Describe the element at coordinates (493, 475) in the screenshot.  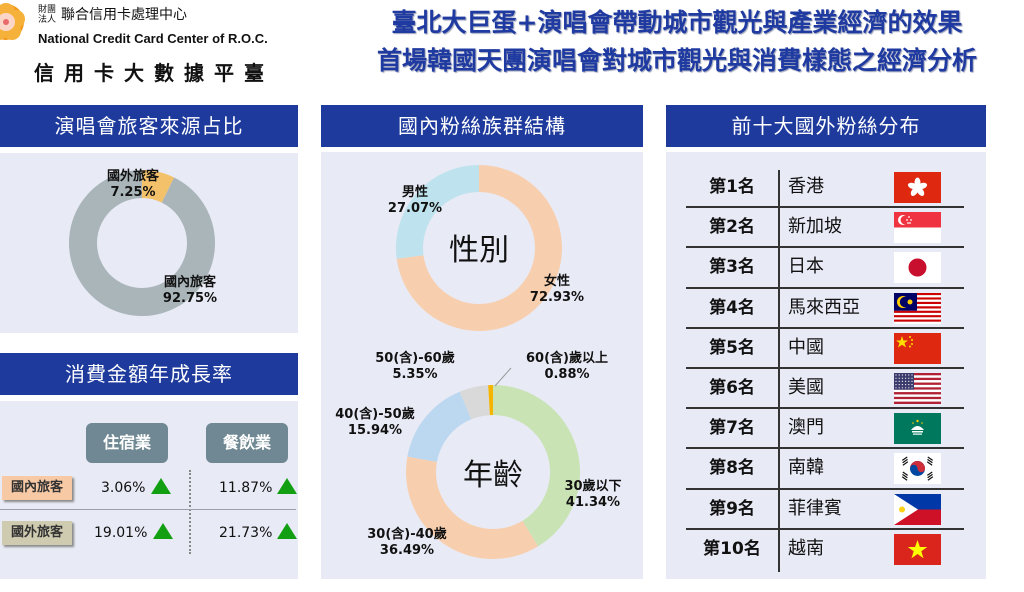
I see `donut-center-label: 年齡` at that location.